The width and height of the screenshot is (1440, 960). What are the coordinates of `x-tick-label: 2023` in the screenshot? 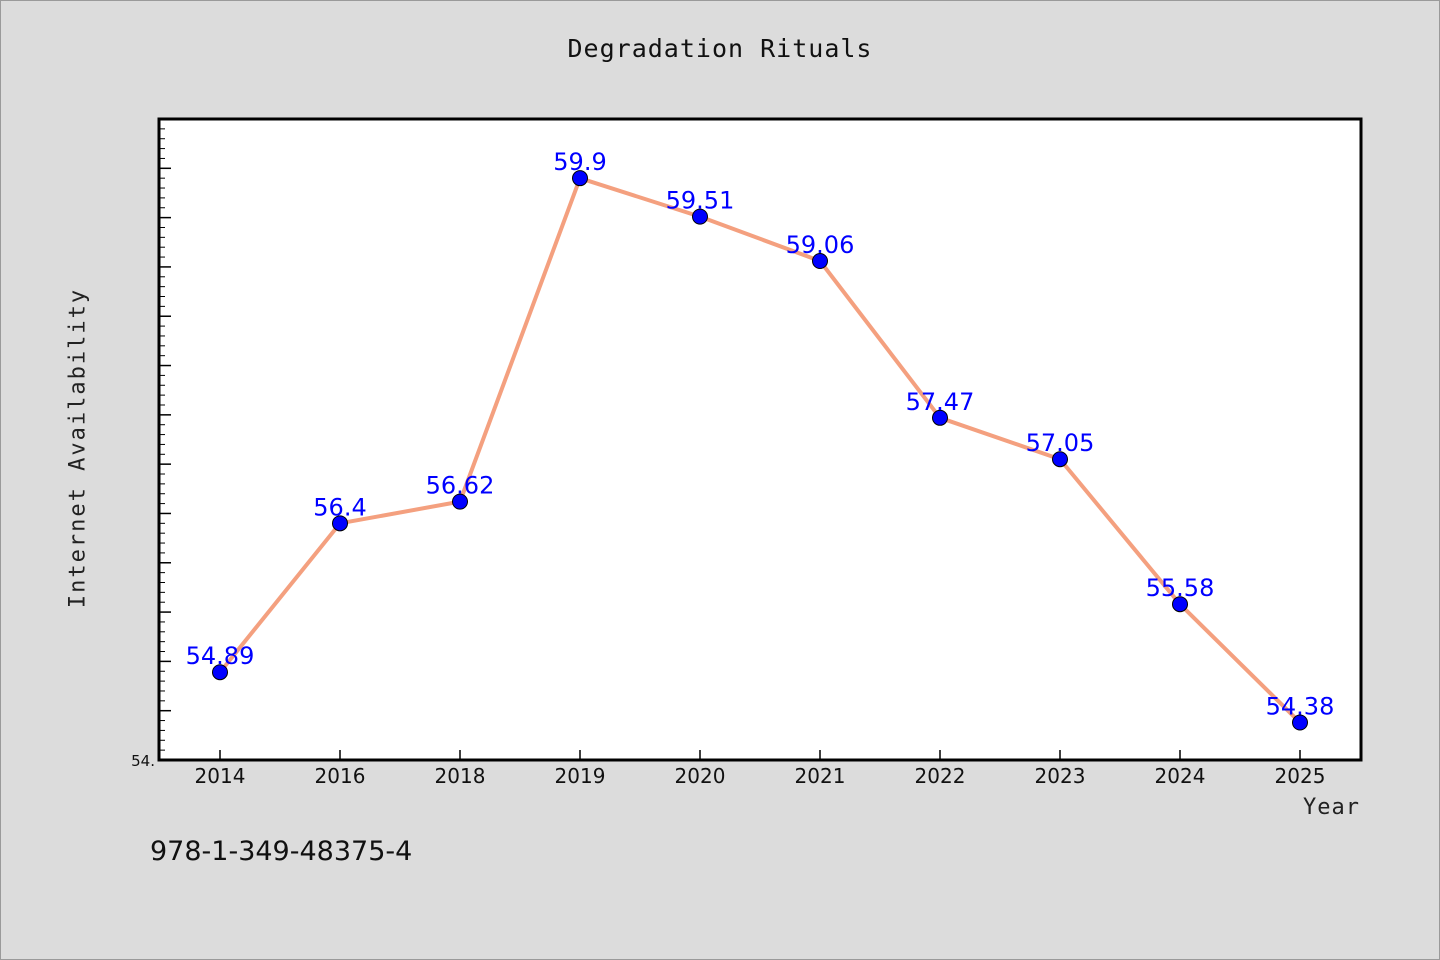 It's located at (1060, 776).